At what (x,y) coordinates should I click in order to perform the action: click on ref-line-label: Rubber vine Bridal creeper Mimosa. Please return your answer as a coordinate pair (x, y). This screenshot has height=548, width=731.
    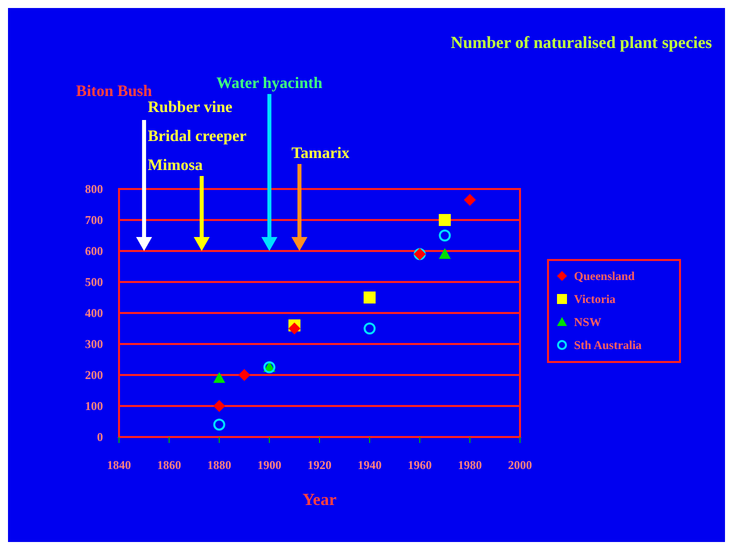
    Looking at the image, I should click on (197, 136).